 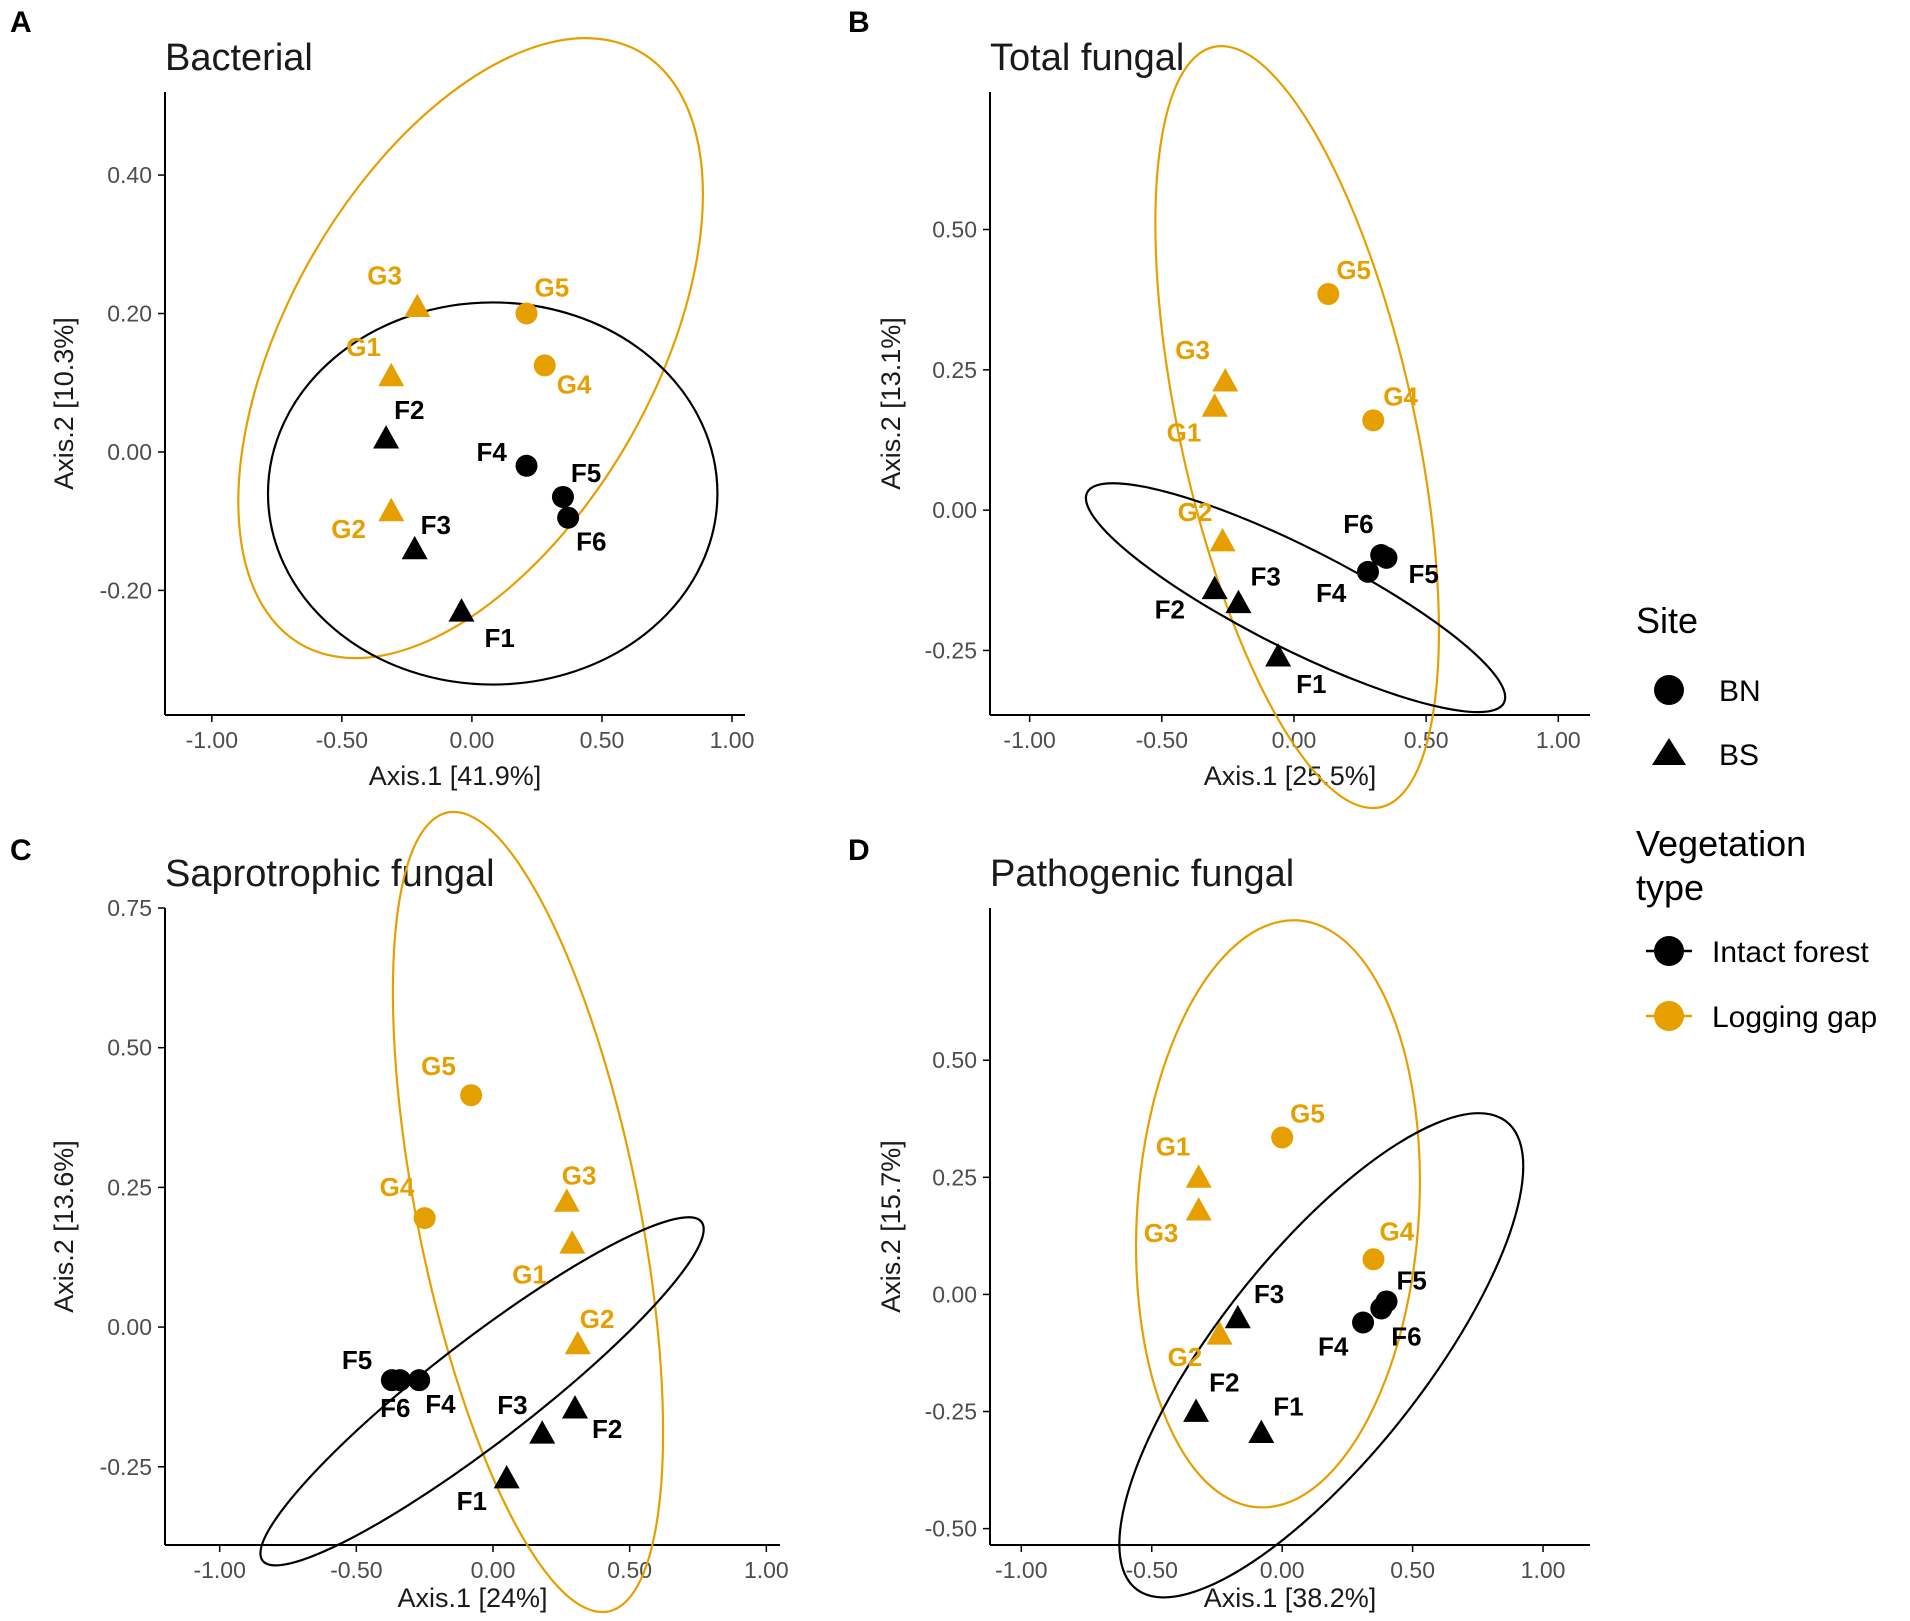 What do you see at coordinates (1669, 751) in the screenshot?
I see `legend-triangle-icon` at bounding box center [1669, 751].